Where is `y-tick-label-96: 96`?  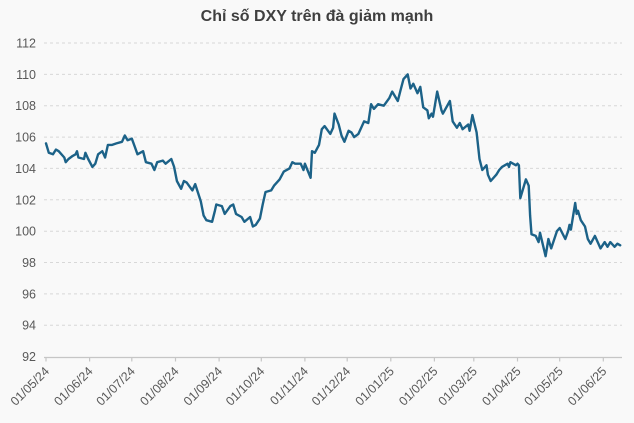 y-tick-label-96: 96 is located at coordinates (29, 294).